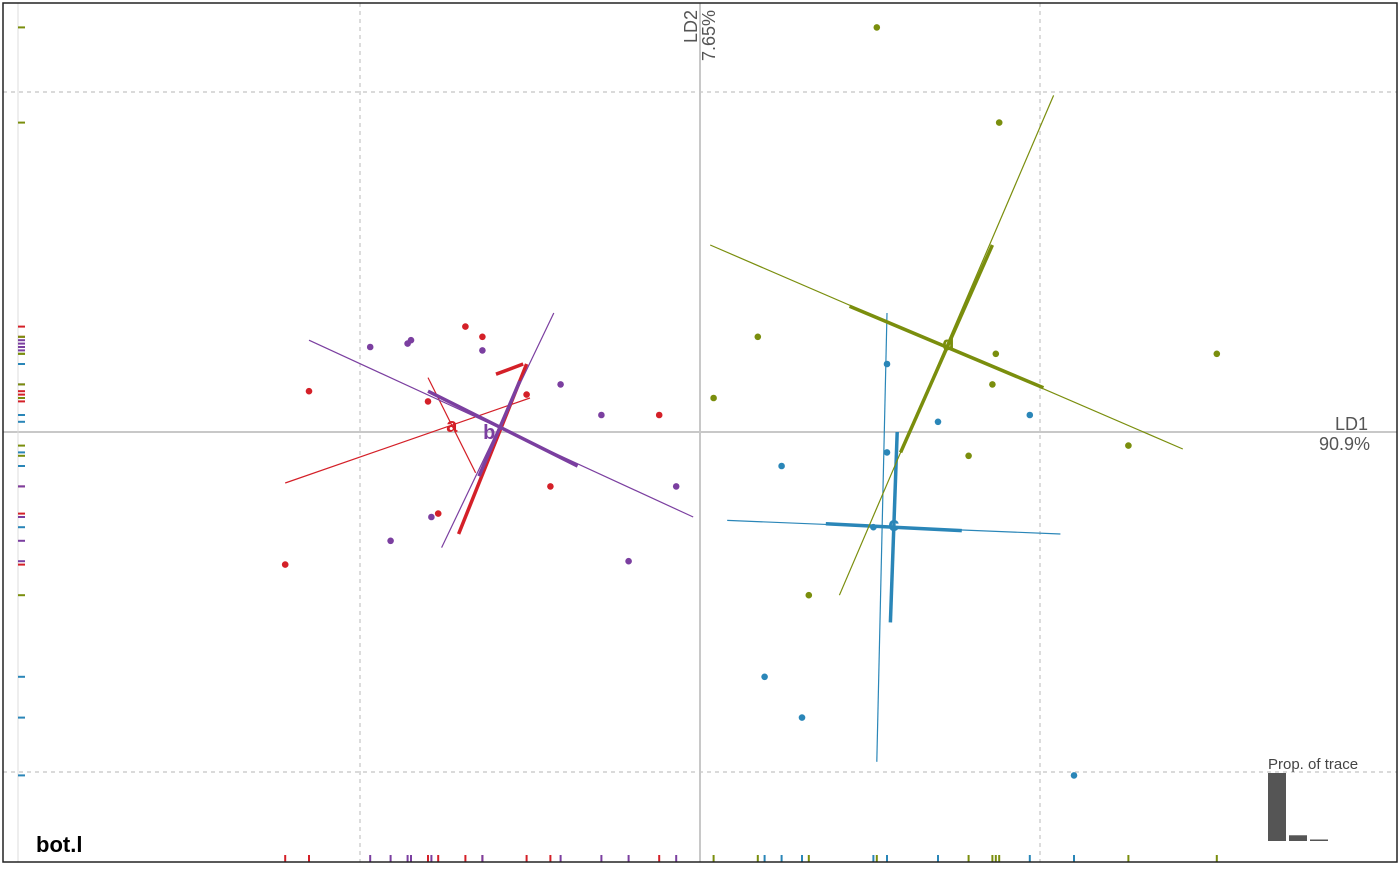 The image size is (1400, 870). What do you see at coordinates (1313, 798) in the screenshot?
I see `trace-inset: Prop. of trace` at bounding box center [1313, 798].